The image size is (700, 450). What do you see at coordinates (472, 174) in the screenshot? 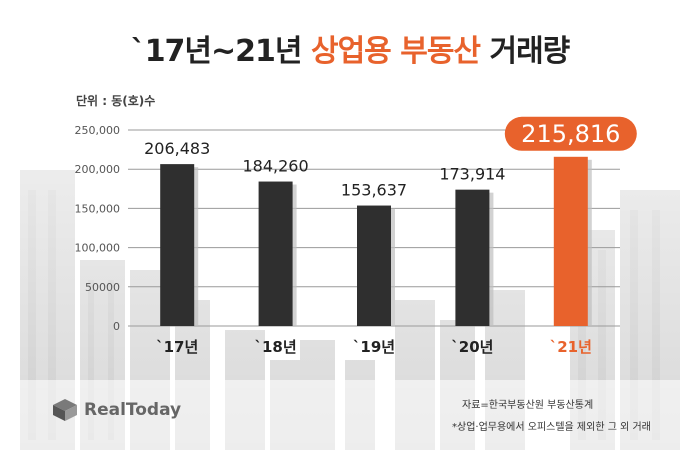
I see `value-label: 173,914` at bounding box center [472, 174].